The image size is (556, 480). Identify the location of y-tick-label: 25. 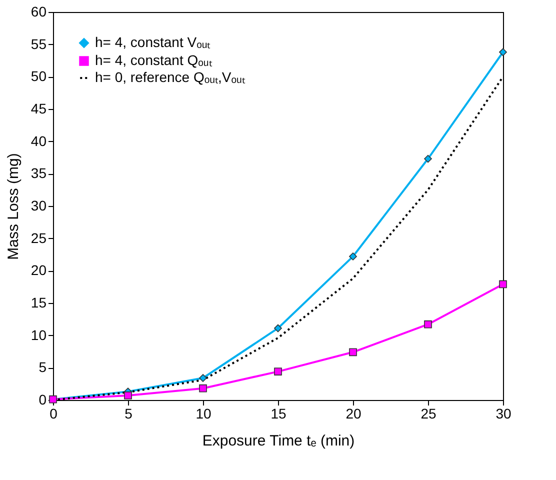
(38, 238).